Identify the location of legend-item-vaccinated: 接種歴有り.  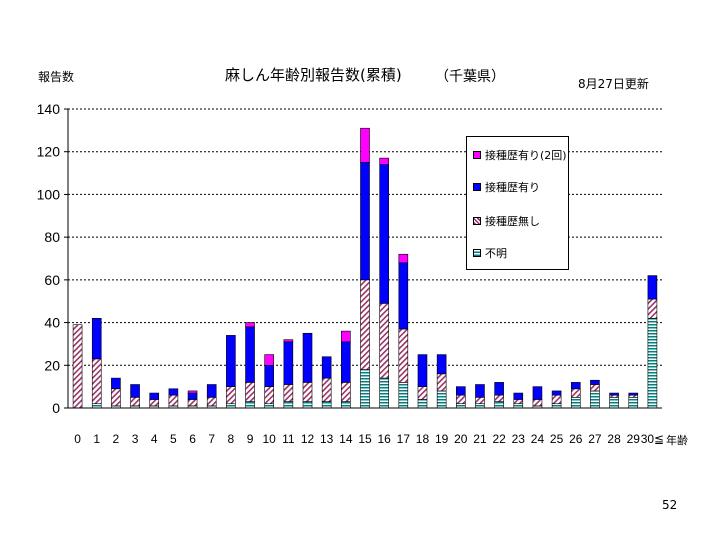
(506, 187).